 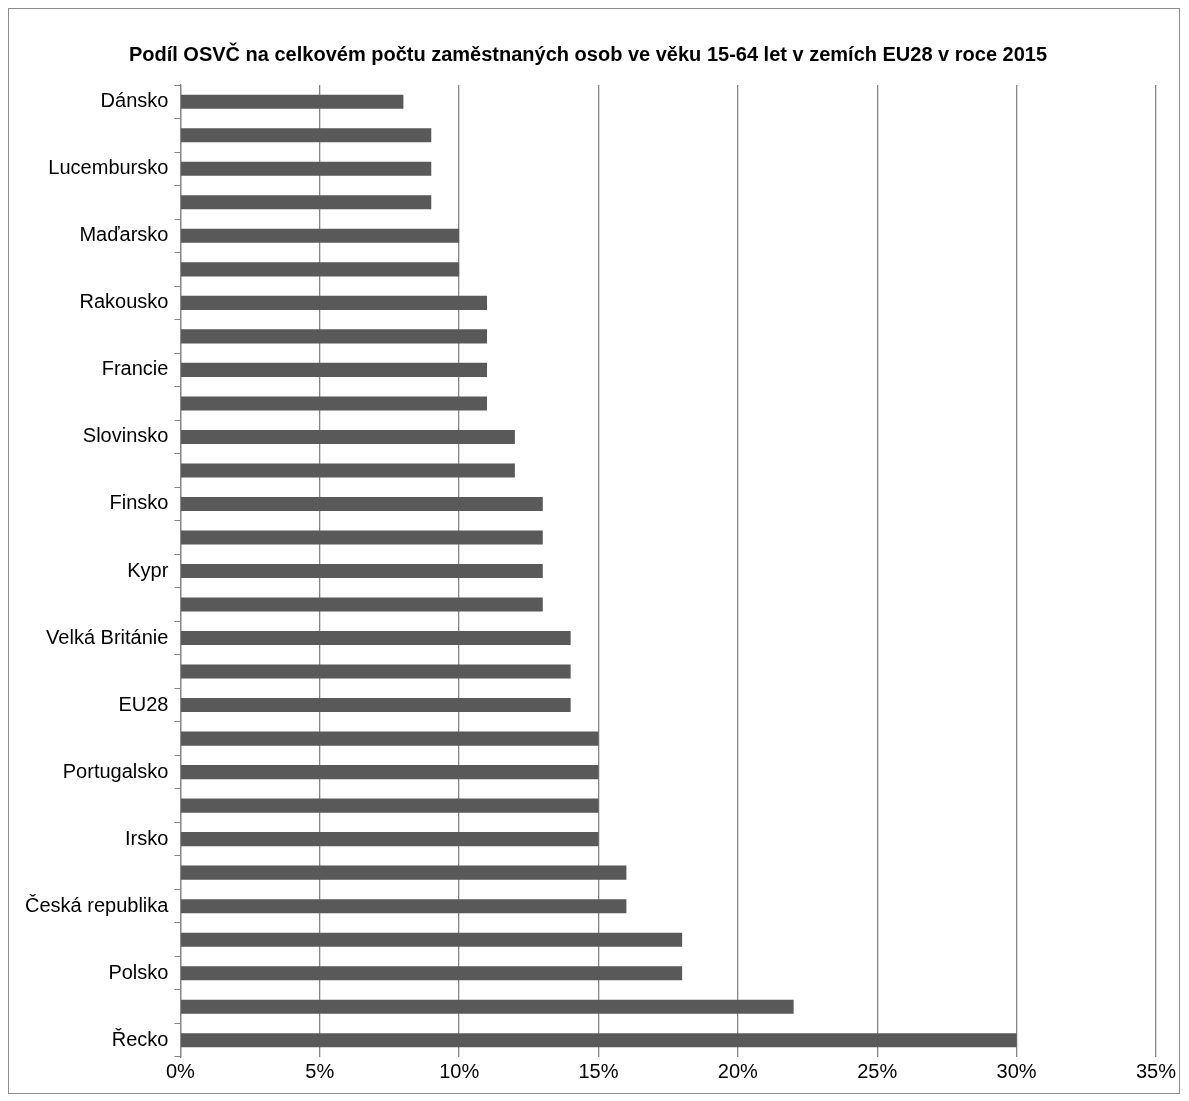 What do you see at coordinates (115, 770) in the screenshot?
I see `y-tick-label: Portugalsko` at bounding box center [115, 770].